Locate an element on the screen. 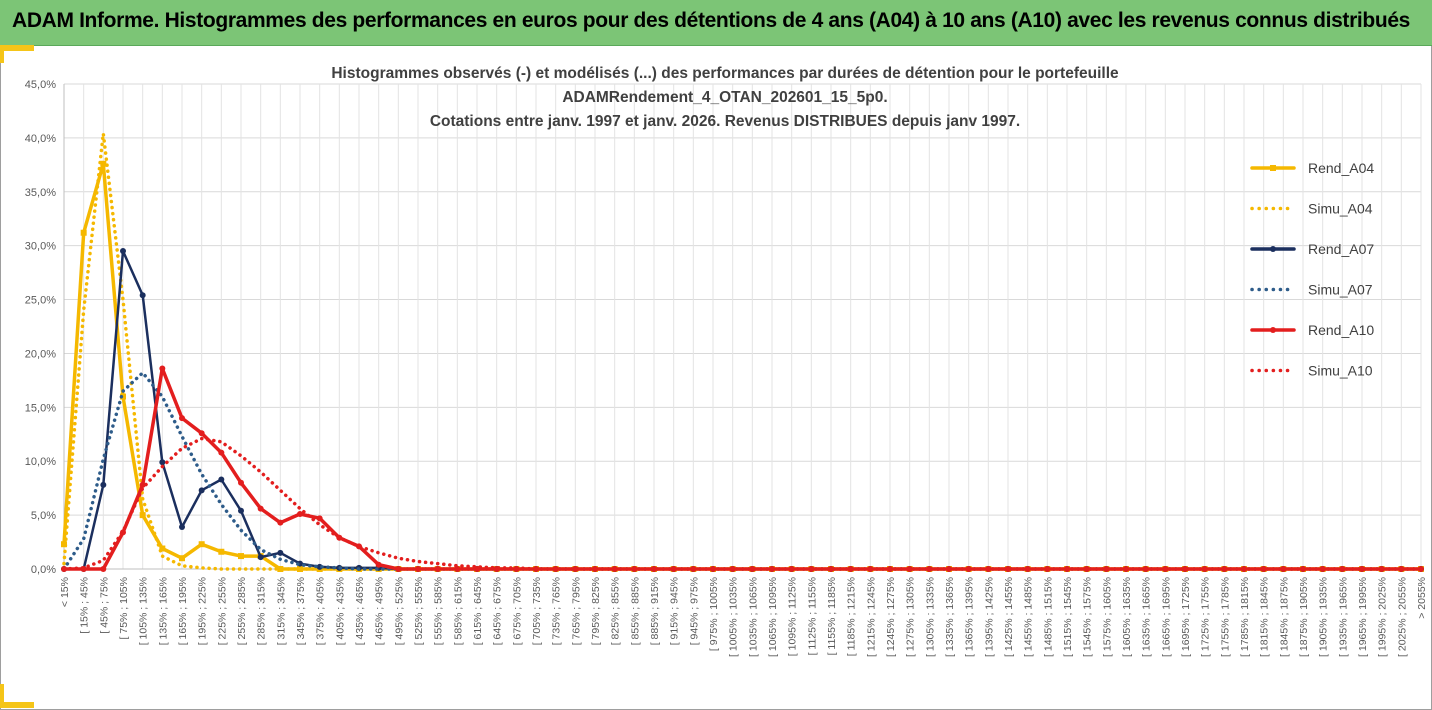 The width and height of the screenshot is (1432, 710). x-tick-label: < 15% is located at coordinates (65, 592).